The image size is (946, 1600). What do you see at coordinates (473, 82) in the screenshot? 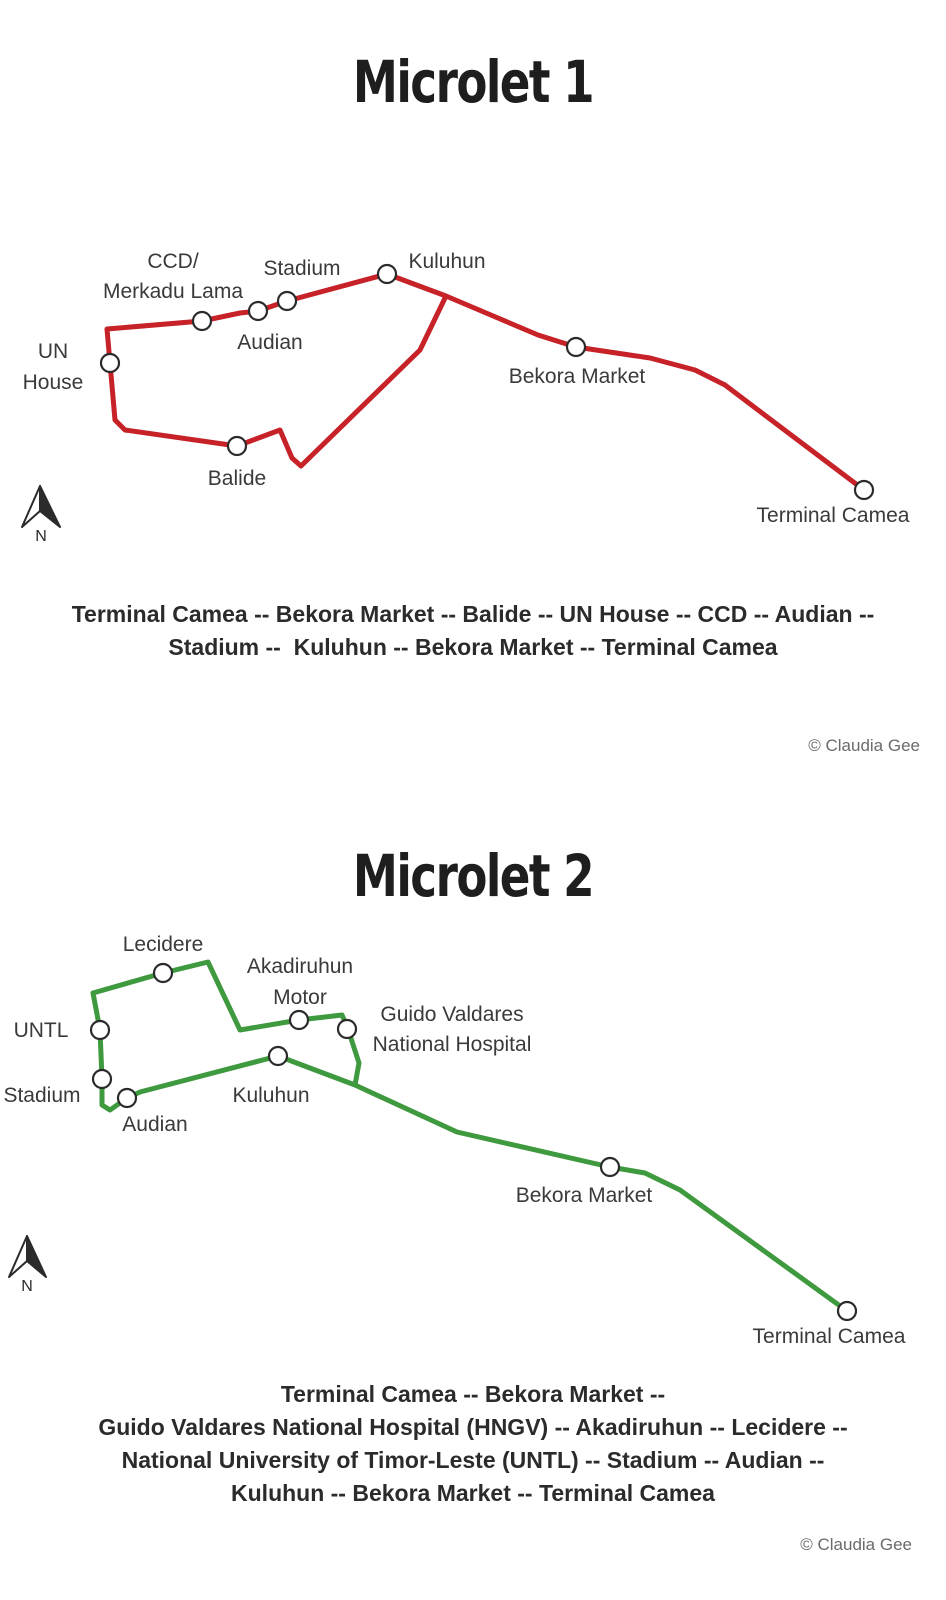
I see `map-title: Microlet 1` at bounding box center [473, 82].